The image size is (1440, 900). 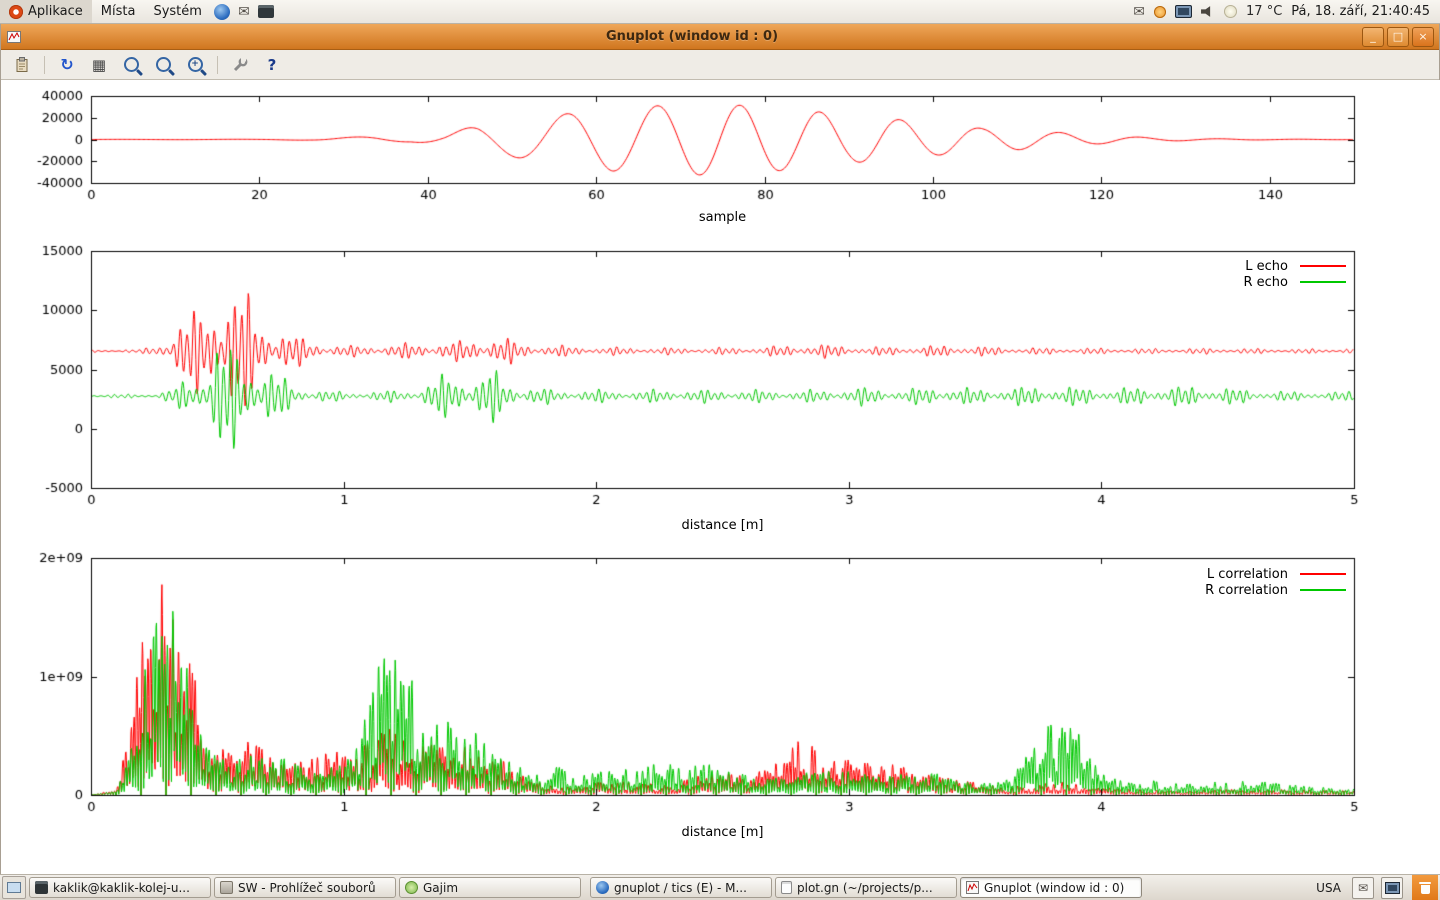 I want to click on display-icon, so click(x=1392, y=887).